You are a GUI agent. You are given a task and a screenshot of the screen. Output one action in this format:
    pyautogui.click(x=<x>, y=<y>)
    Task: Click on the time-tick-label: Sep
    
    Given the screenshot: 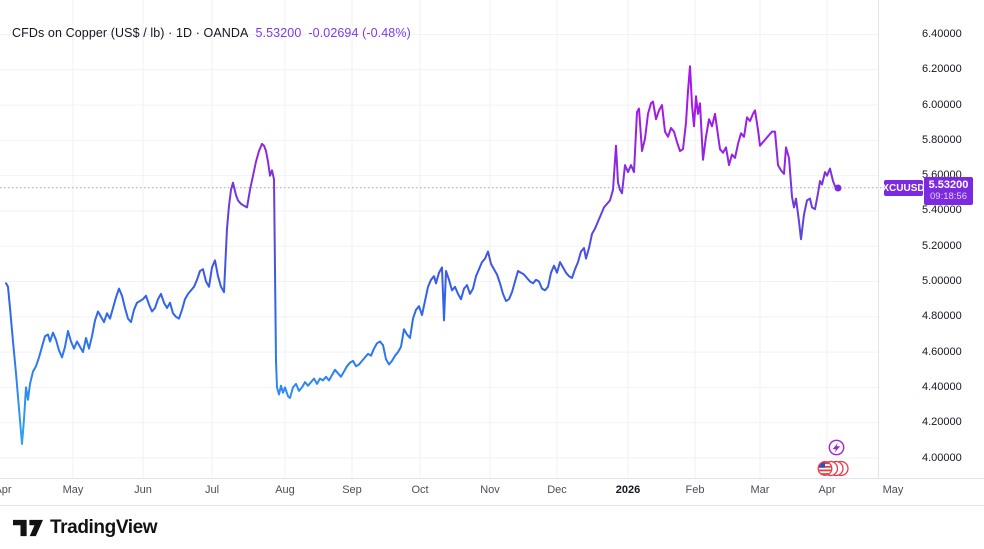 What is the action you would take?
    pyautogui.click(x=352, y=490)
    